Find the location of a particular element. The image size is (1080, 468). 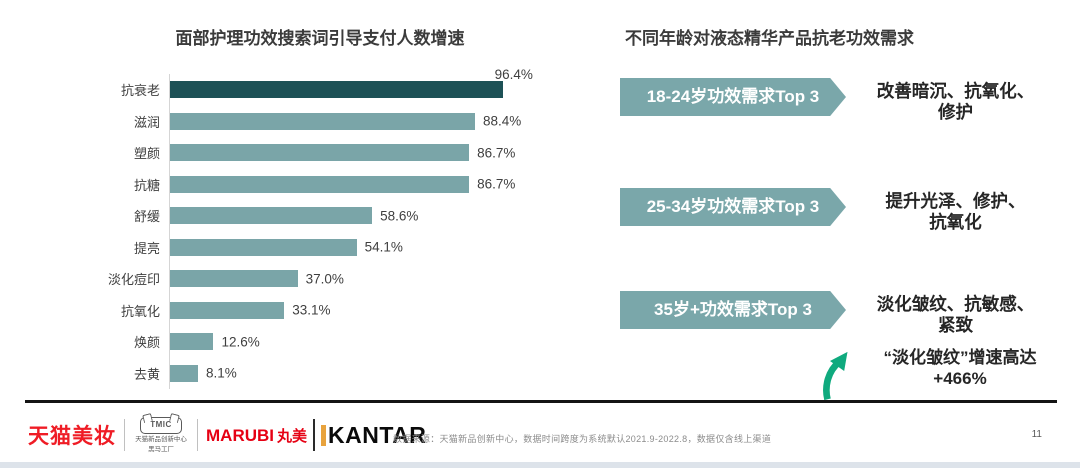

page-number: 11 is located at coordinates (1036, 434).